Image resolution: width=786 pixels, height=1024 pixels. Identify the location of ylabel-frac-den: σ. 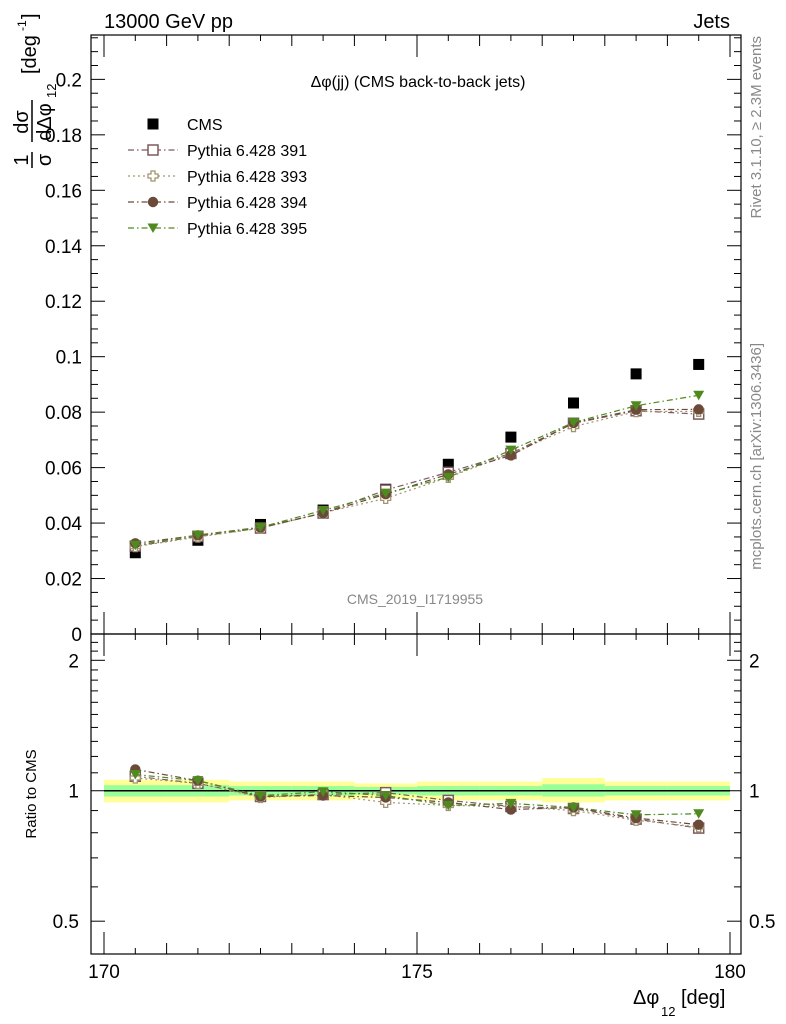
(45, 159).